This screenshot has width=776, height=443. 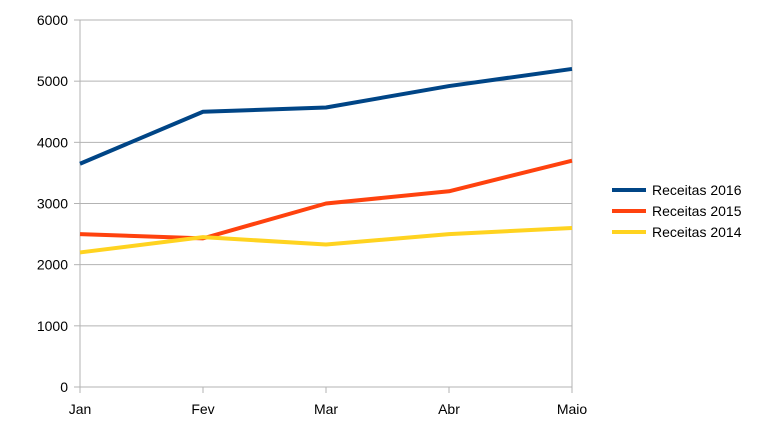 What do you see at coordinates (52, 142) in the screenshot?
I see `y-tick-label: 4000` at bounding box center [52, 142].